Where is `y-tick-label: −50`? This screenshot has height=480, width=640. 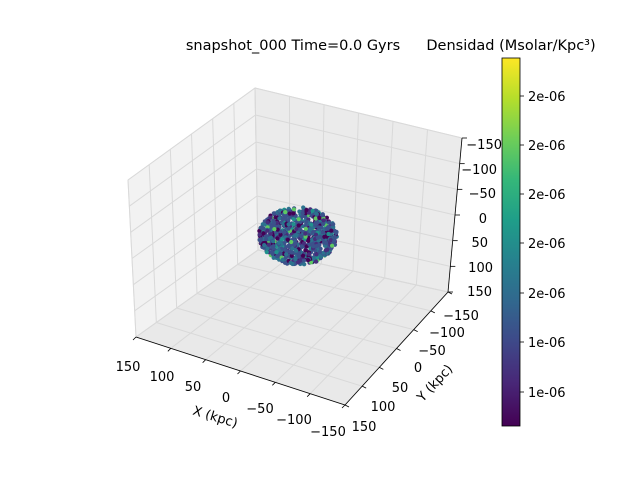 y-tick-label: −50 is located at coordinates (431, 351).